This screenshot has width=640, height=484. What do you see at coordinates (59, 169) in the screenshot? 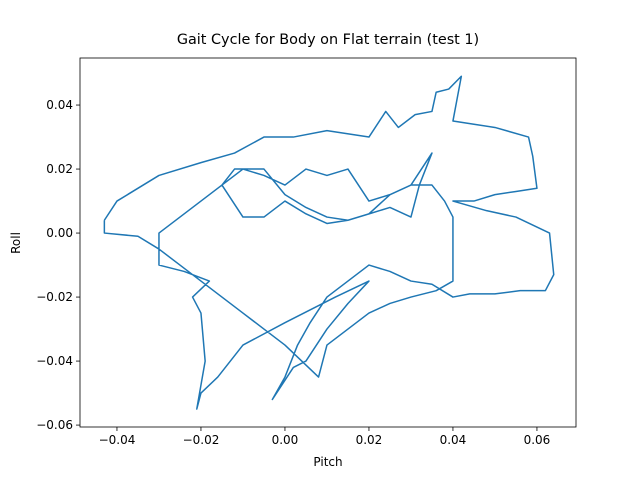
I see `y-tick-label: 0.02` at bounding box center [59, 169].